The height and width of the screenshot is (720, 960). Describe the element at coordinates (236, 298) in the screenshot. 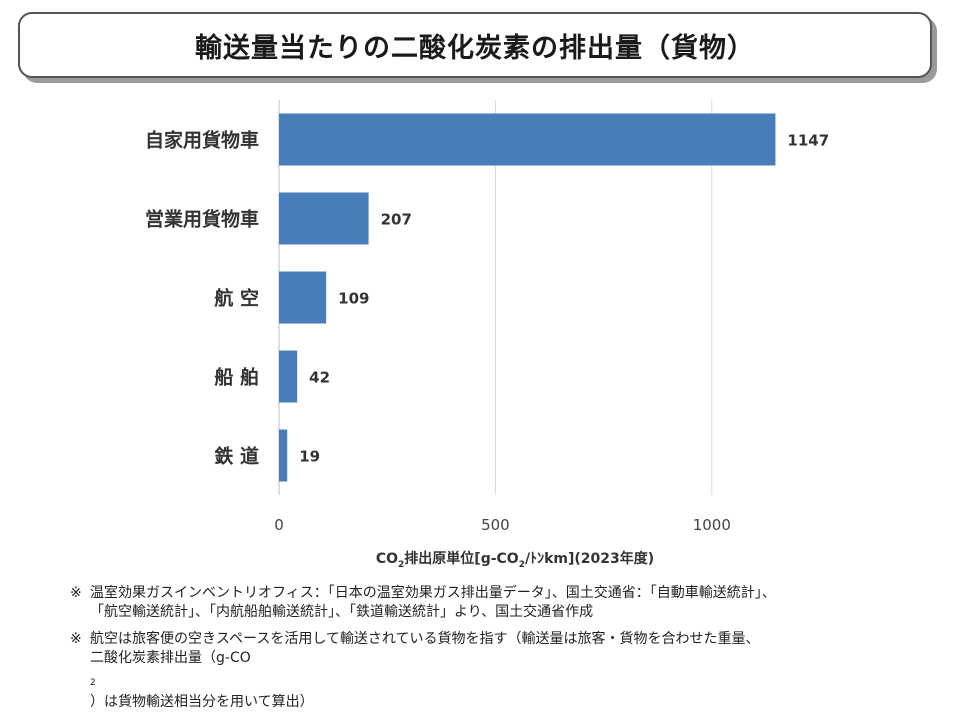

I see `category-label: 航 空` at that location.